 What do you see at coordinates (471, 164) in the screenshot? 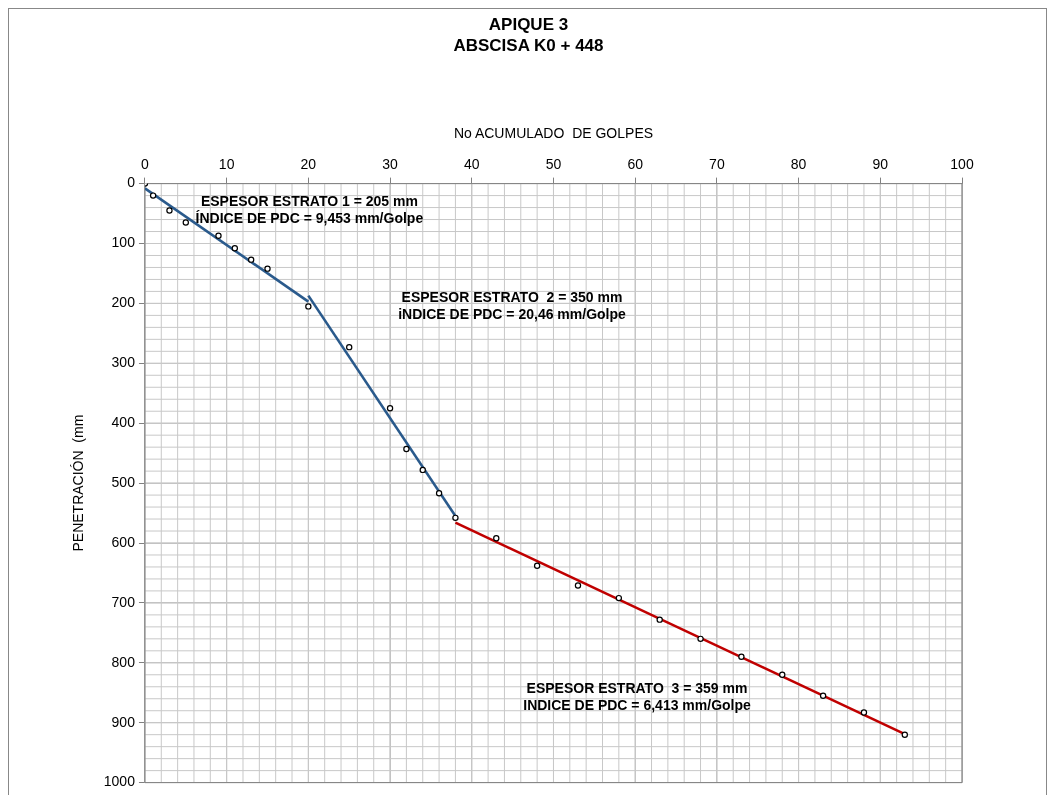
I see `x-tick-label: 40` at bounding box center [471, 164].